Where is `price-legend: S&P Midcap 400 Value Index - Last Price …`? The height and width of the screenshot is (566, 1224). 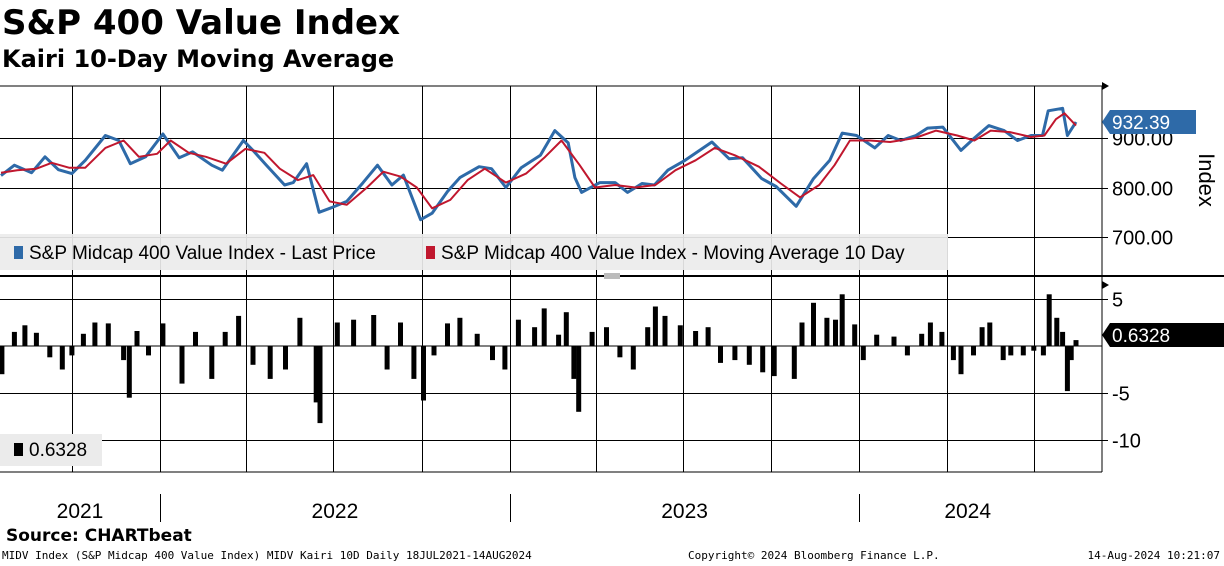 price-legend: S&P Midcap 400 Value Index - Last Price … is located at coordinates (474, 252).